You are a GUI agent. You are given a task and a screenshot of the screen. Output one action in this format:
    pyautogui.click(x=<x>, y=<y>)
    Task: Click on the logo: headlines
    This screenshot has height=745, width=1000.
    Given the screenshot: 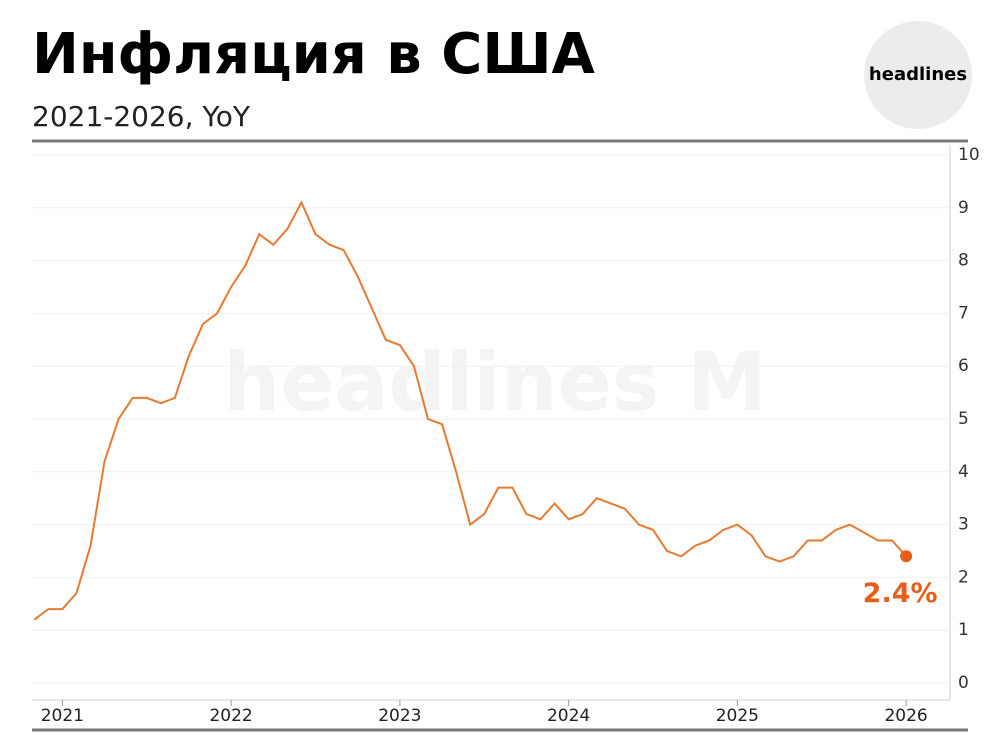 What is the action you would take?
    pyautogui.click(x=918, y=74)
    